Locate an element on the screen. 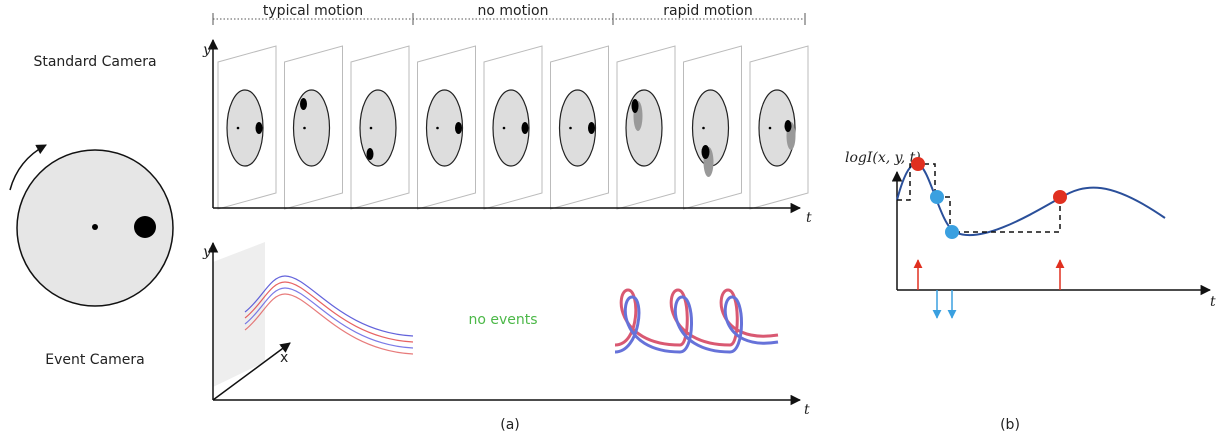 The image size is (1225, 441). axis-label: x is located at coordinates (284, 358).